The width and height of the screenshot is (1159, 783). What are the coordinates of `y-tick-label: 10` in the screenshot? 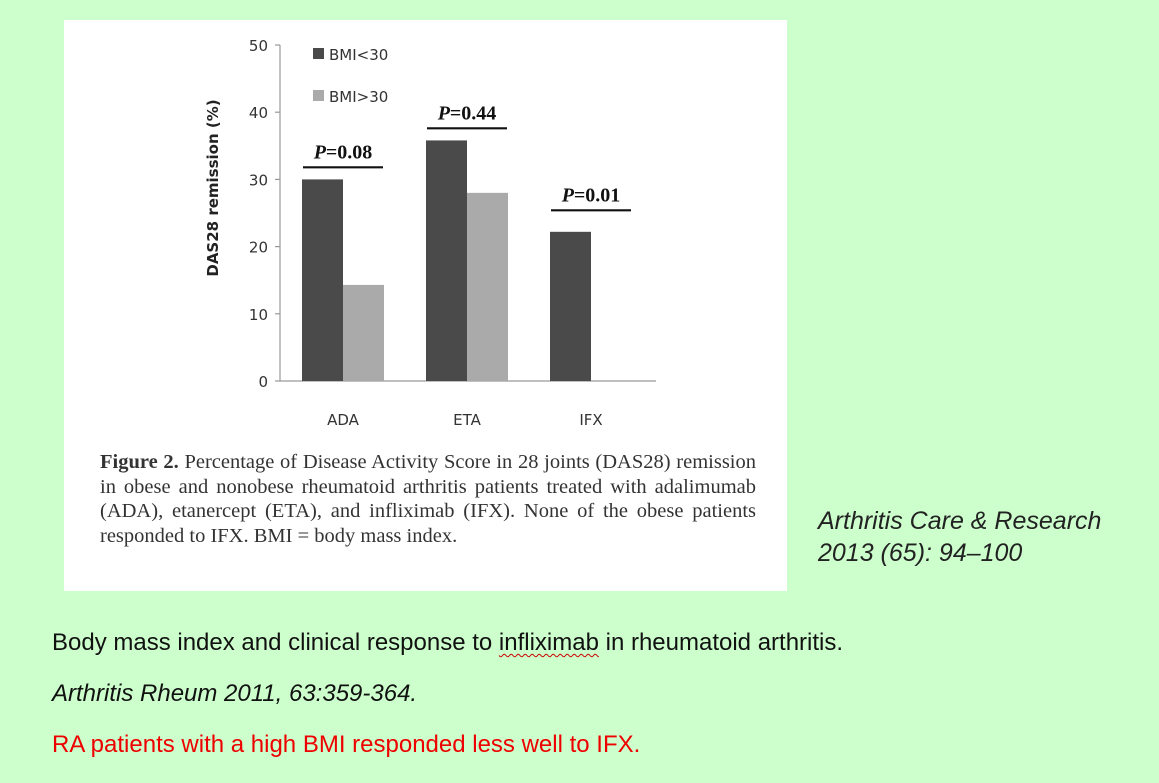 It's located at (258, 315).